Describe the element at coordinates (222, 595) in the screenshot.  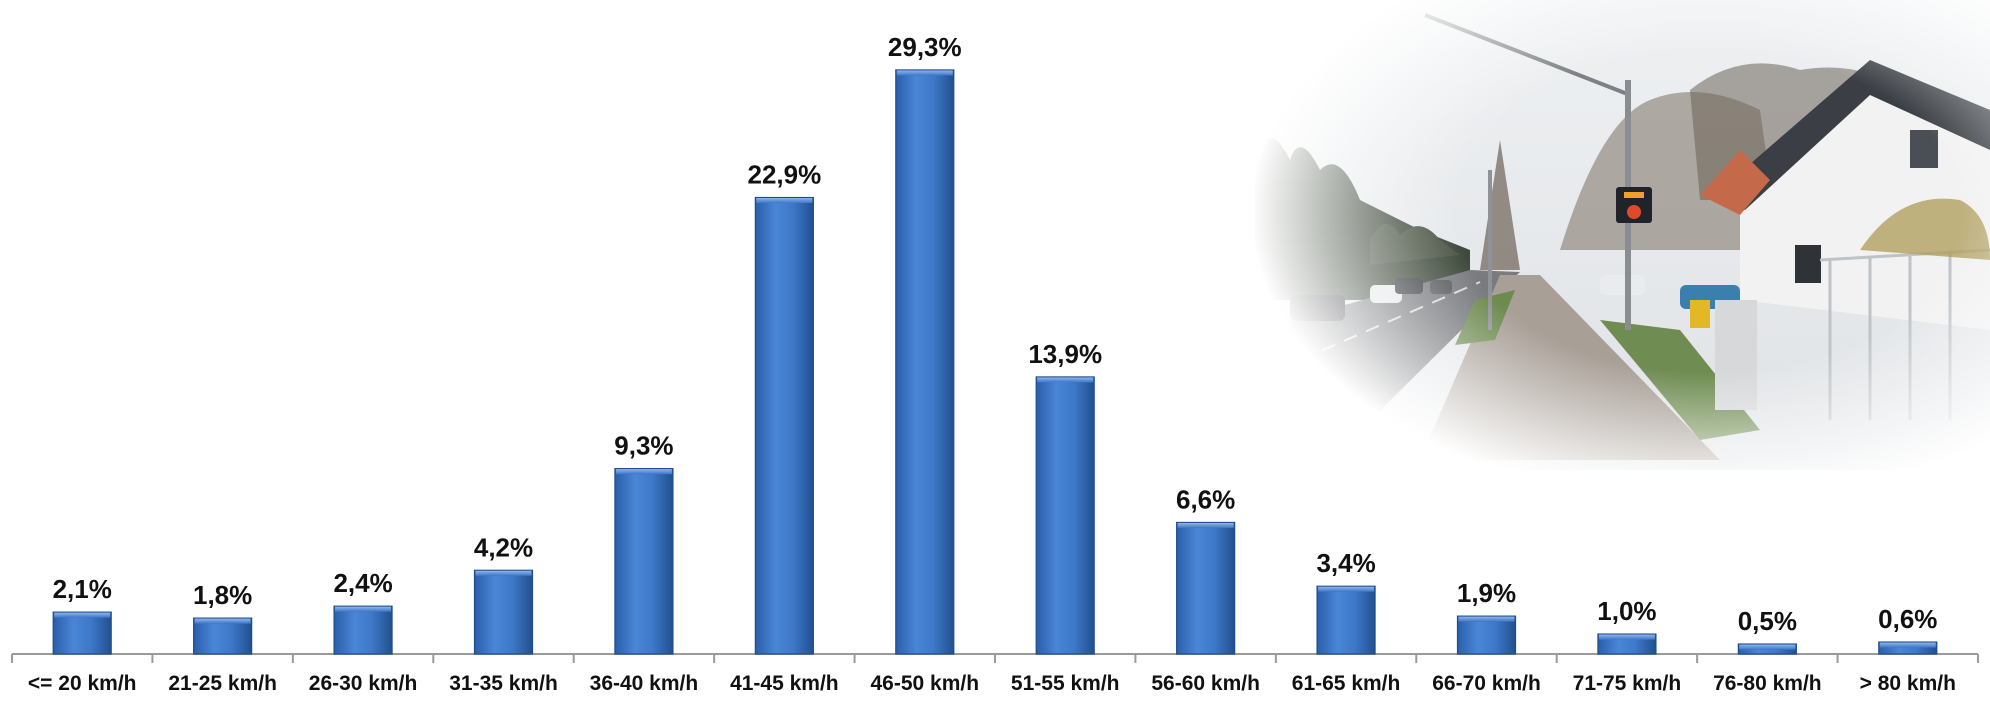
I see `bar-value-label: 1,8%` at that location.